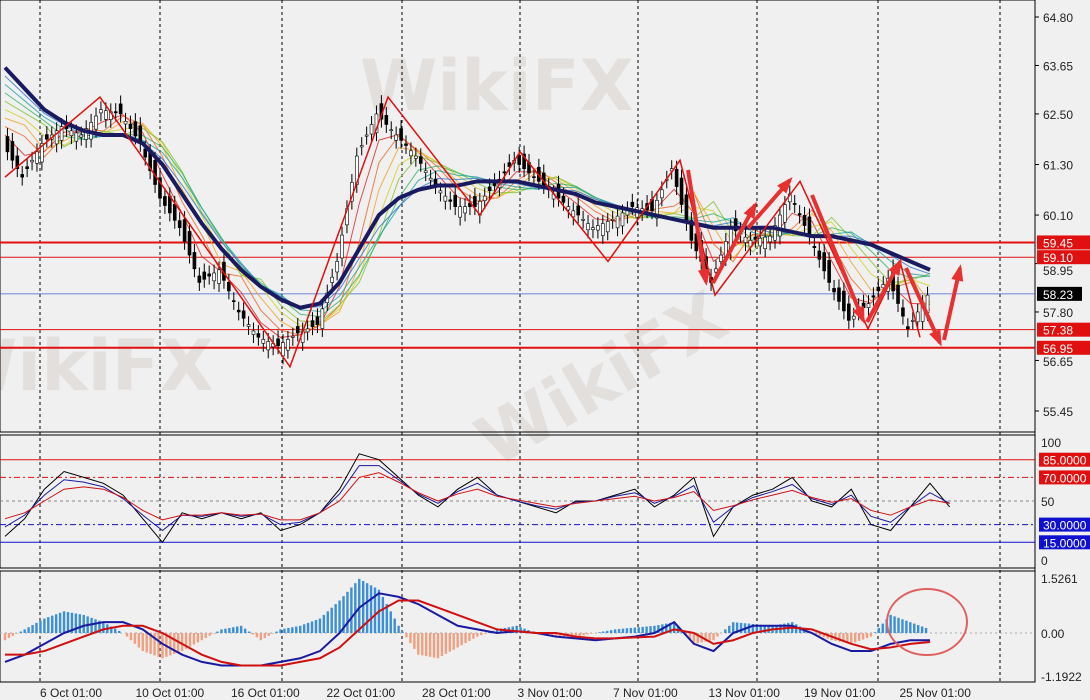 The width and height of the screenshot is (1090, 700). What do you see at coordinates (1058, 165) in the screenshot?
I see `price-tick-label: 61.30` at bounding box center [1058, 165].